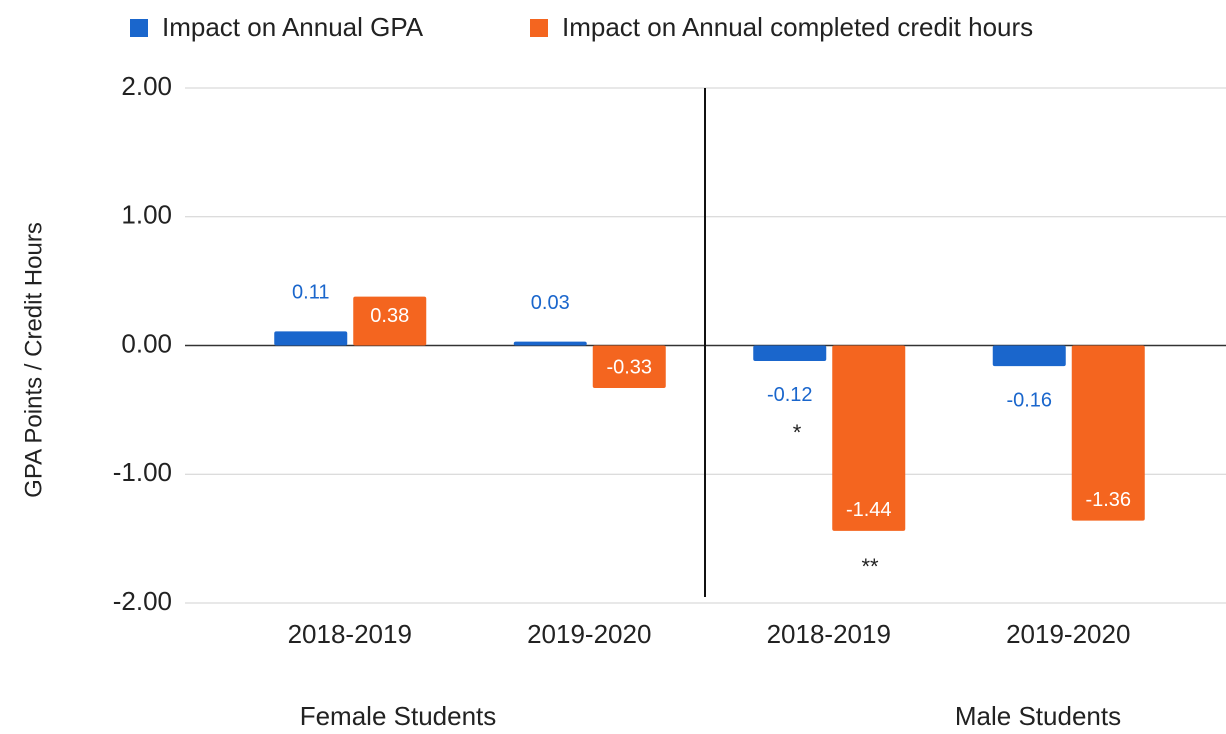 This screenshot has width=1226, height=734. Describe the element at coordinates (550, 303) in the screenshot. I see `value-label: 0.03` at that location.